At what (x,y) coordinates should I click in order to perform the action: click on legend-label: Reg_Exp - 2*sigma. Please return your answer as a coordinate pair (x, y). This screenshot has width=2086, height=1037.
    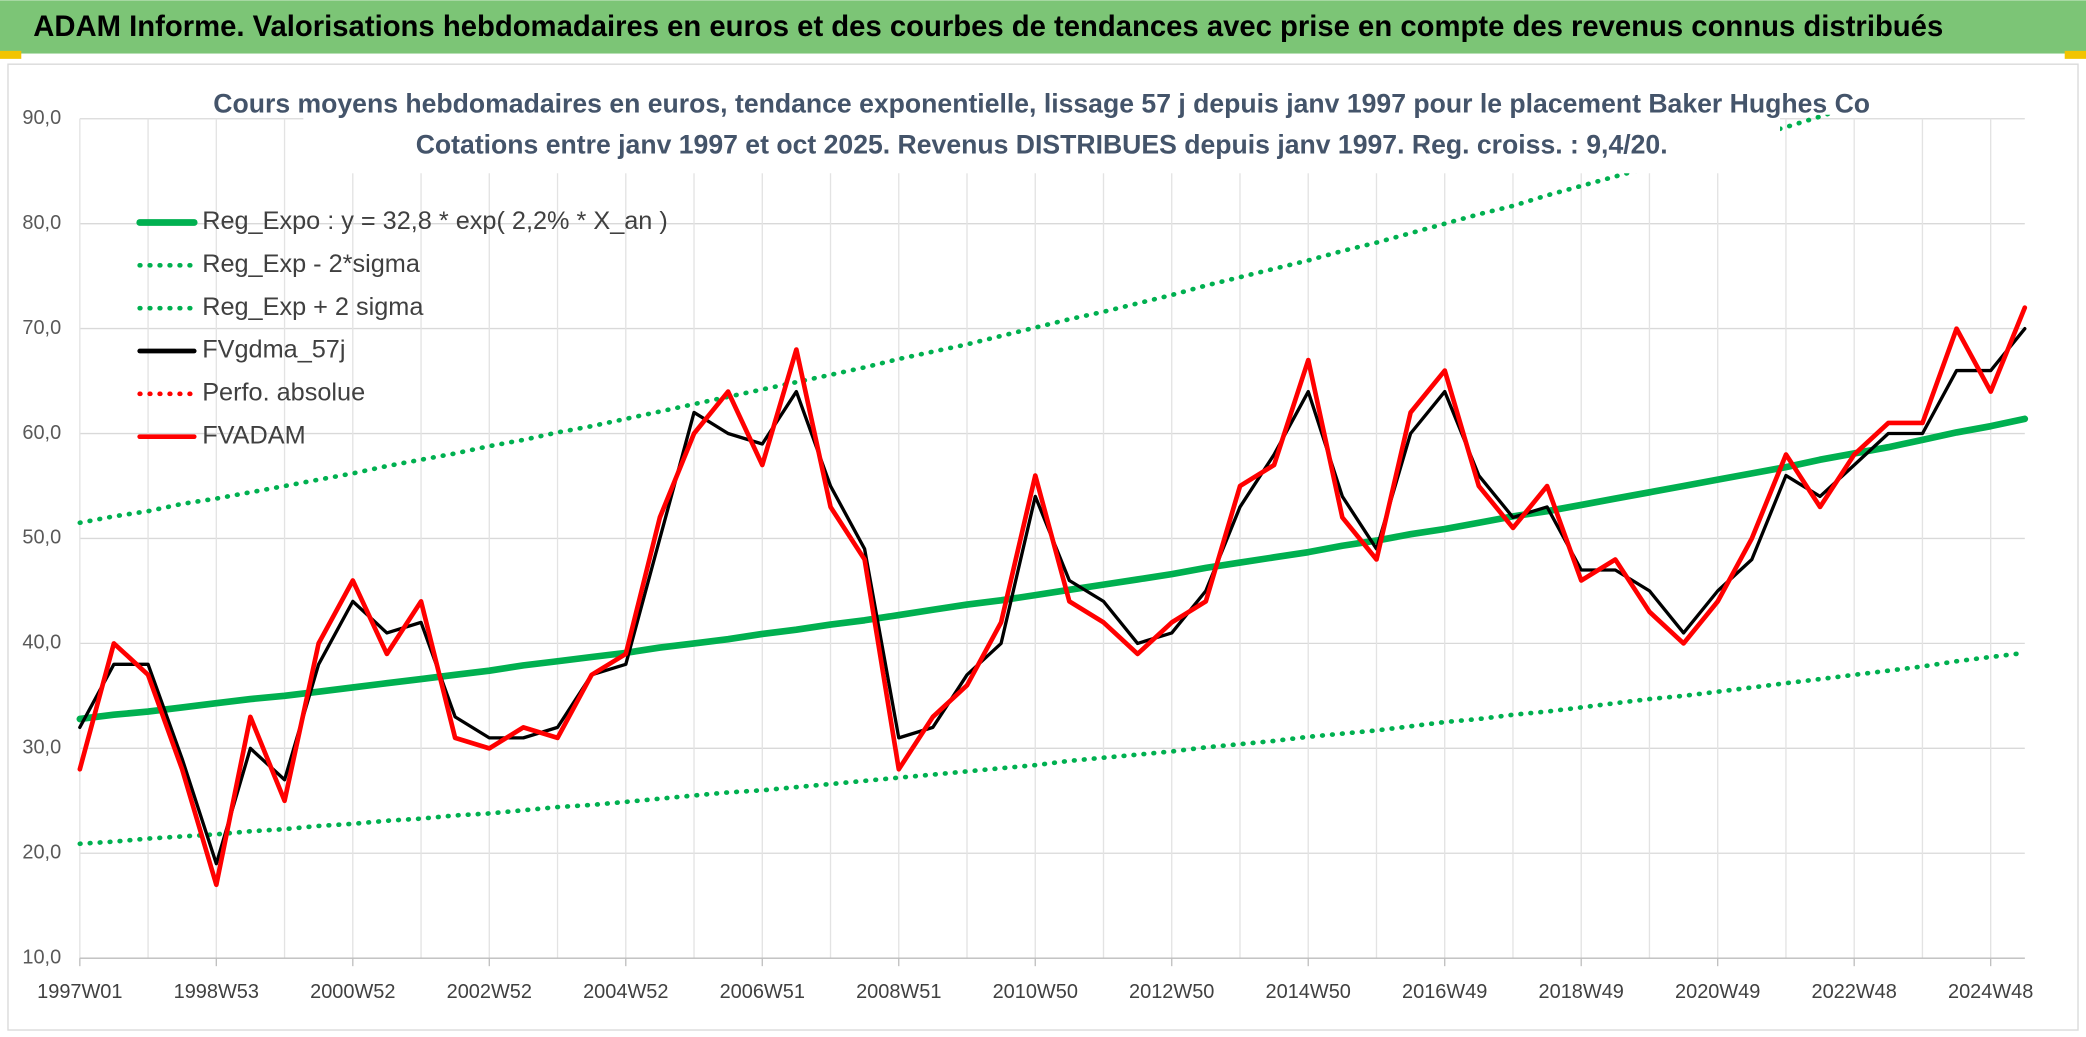
    Looking at the image, I should click on (311, 264).